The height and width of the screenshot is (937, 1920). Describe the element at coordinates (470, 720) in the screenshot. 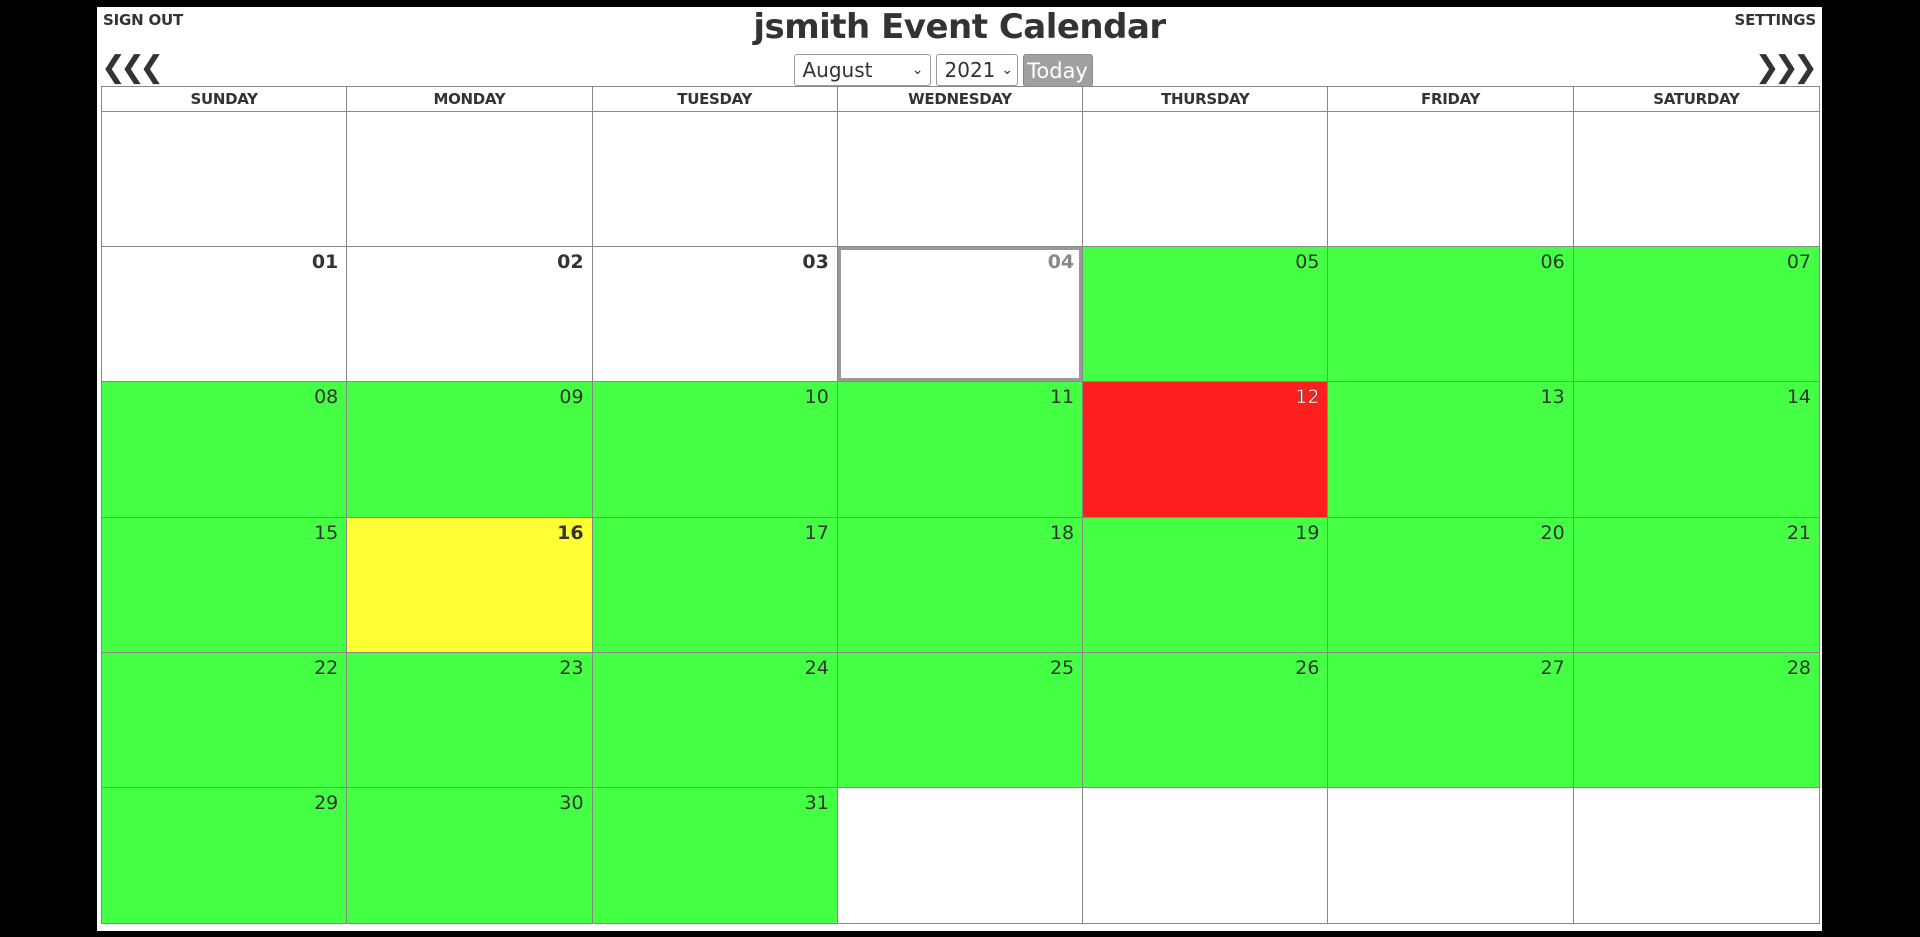

I see `calendar-day-23: 23` at that location.